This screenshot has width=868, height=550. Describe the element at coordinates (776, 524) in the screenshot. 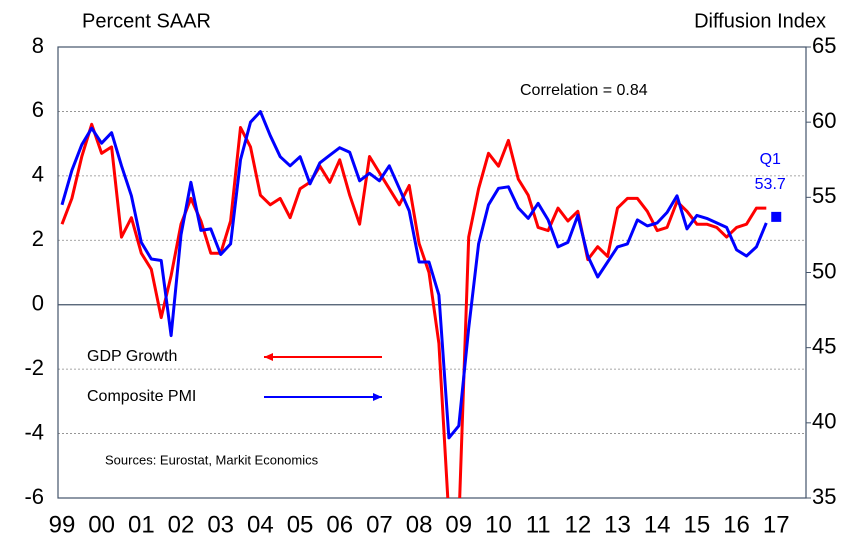

I see `x-tick-label: 17` at that location.